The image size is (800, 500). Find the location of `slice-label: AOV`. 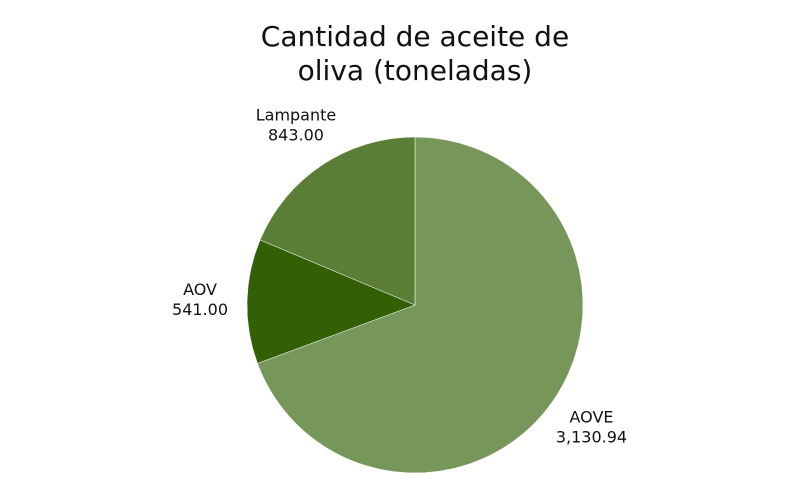

slice-label: AOV is located at coordinates (200, 289).